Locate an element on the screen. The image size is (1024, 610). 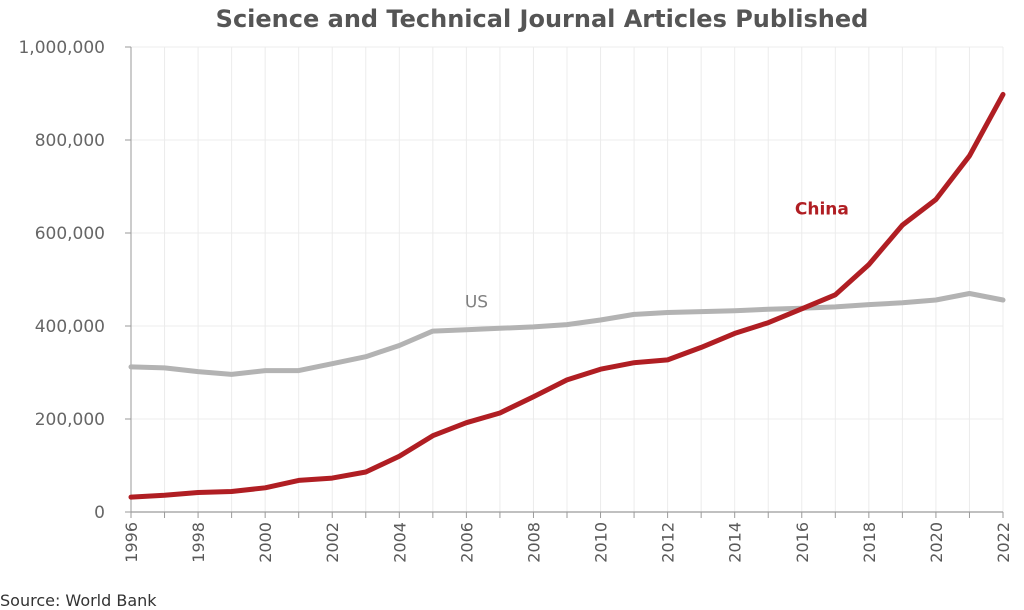
x-tick-label: 2020 is located at coordinates (936, 542).